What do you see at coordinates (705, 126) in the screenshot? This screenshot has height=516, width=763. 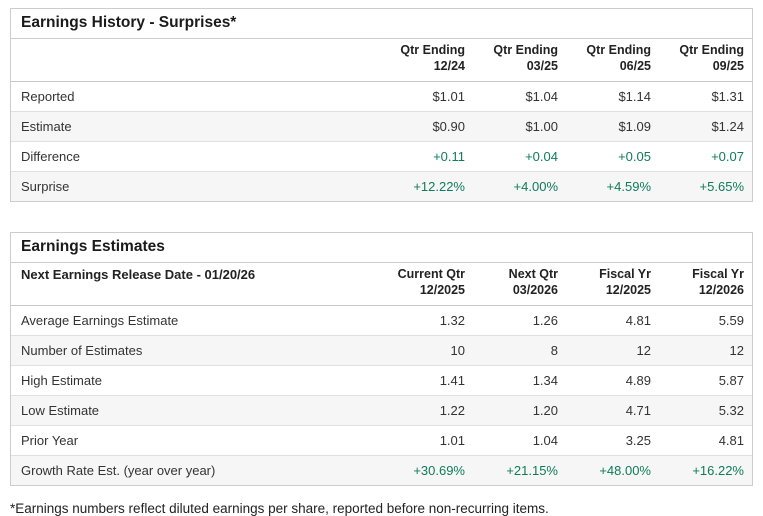 I see `cell-value: $1.24` at bounding box center [705, 126].